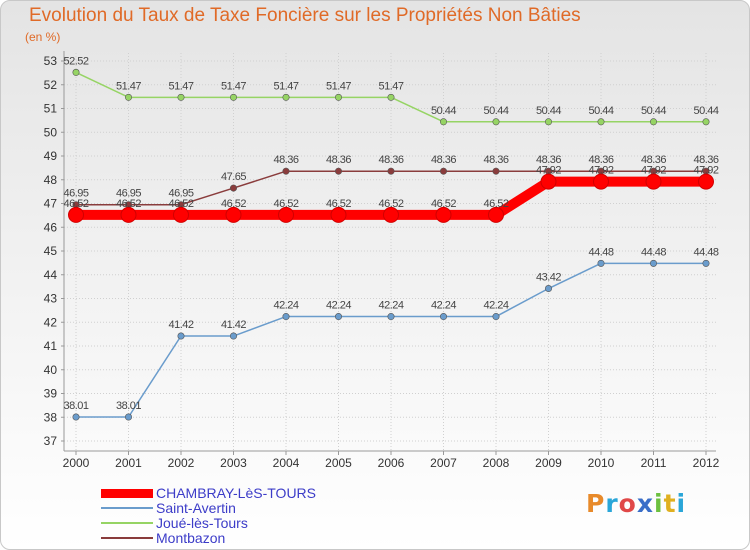 The image size is (750, 550). Describe the element at coordinates (236, 493) in the screenshot. I see `legend-label: CHAMBRAY-LèS-TOURS` at that location.